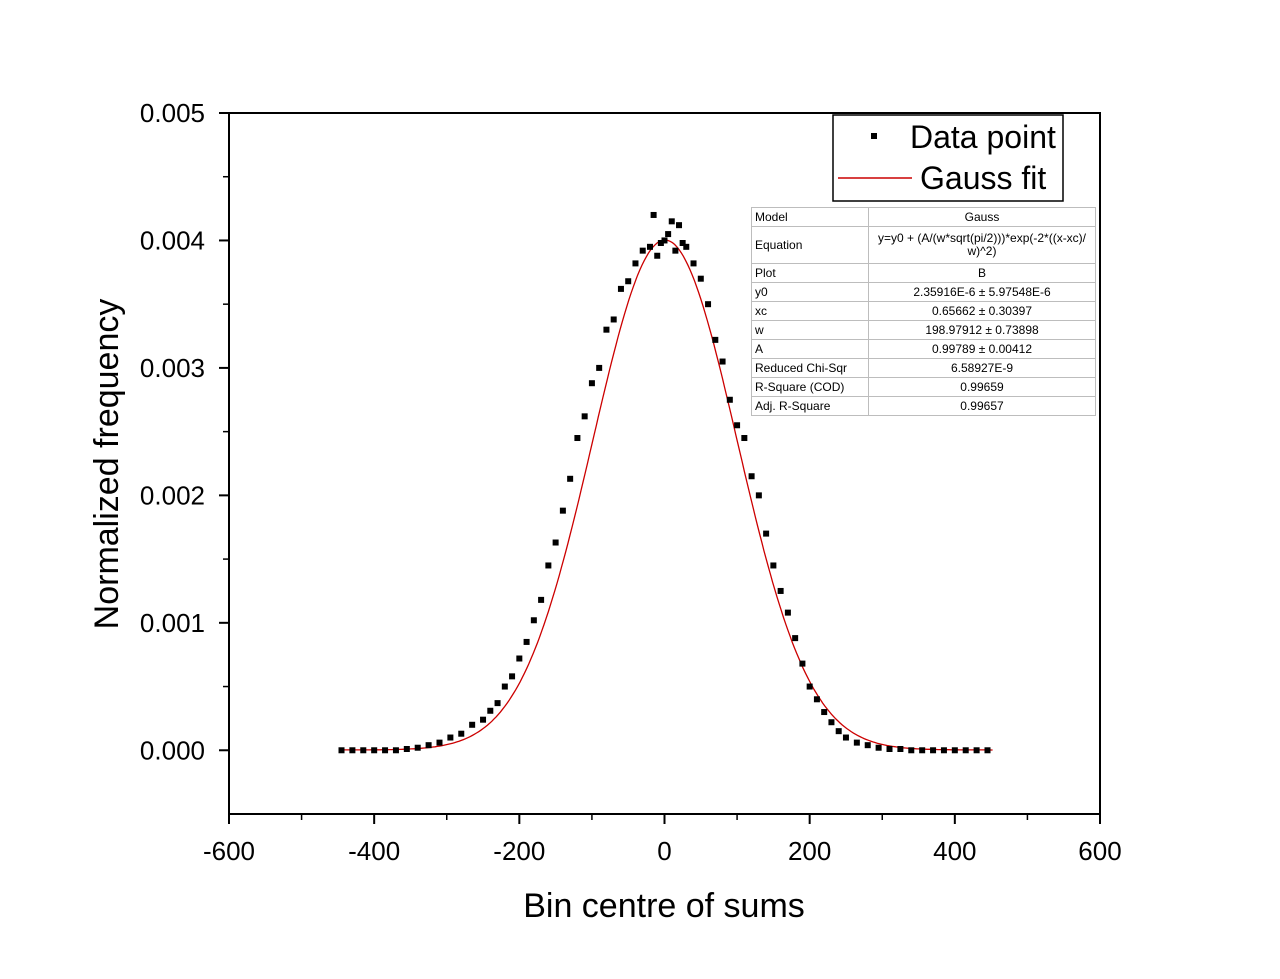 This screenshot has height=979, width=1280. What do you see at coordinates (982, 406) in the screenshot?
I see `fit-value: 0.99657` at bounding box center [982, 406].